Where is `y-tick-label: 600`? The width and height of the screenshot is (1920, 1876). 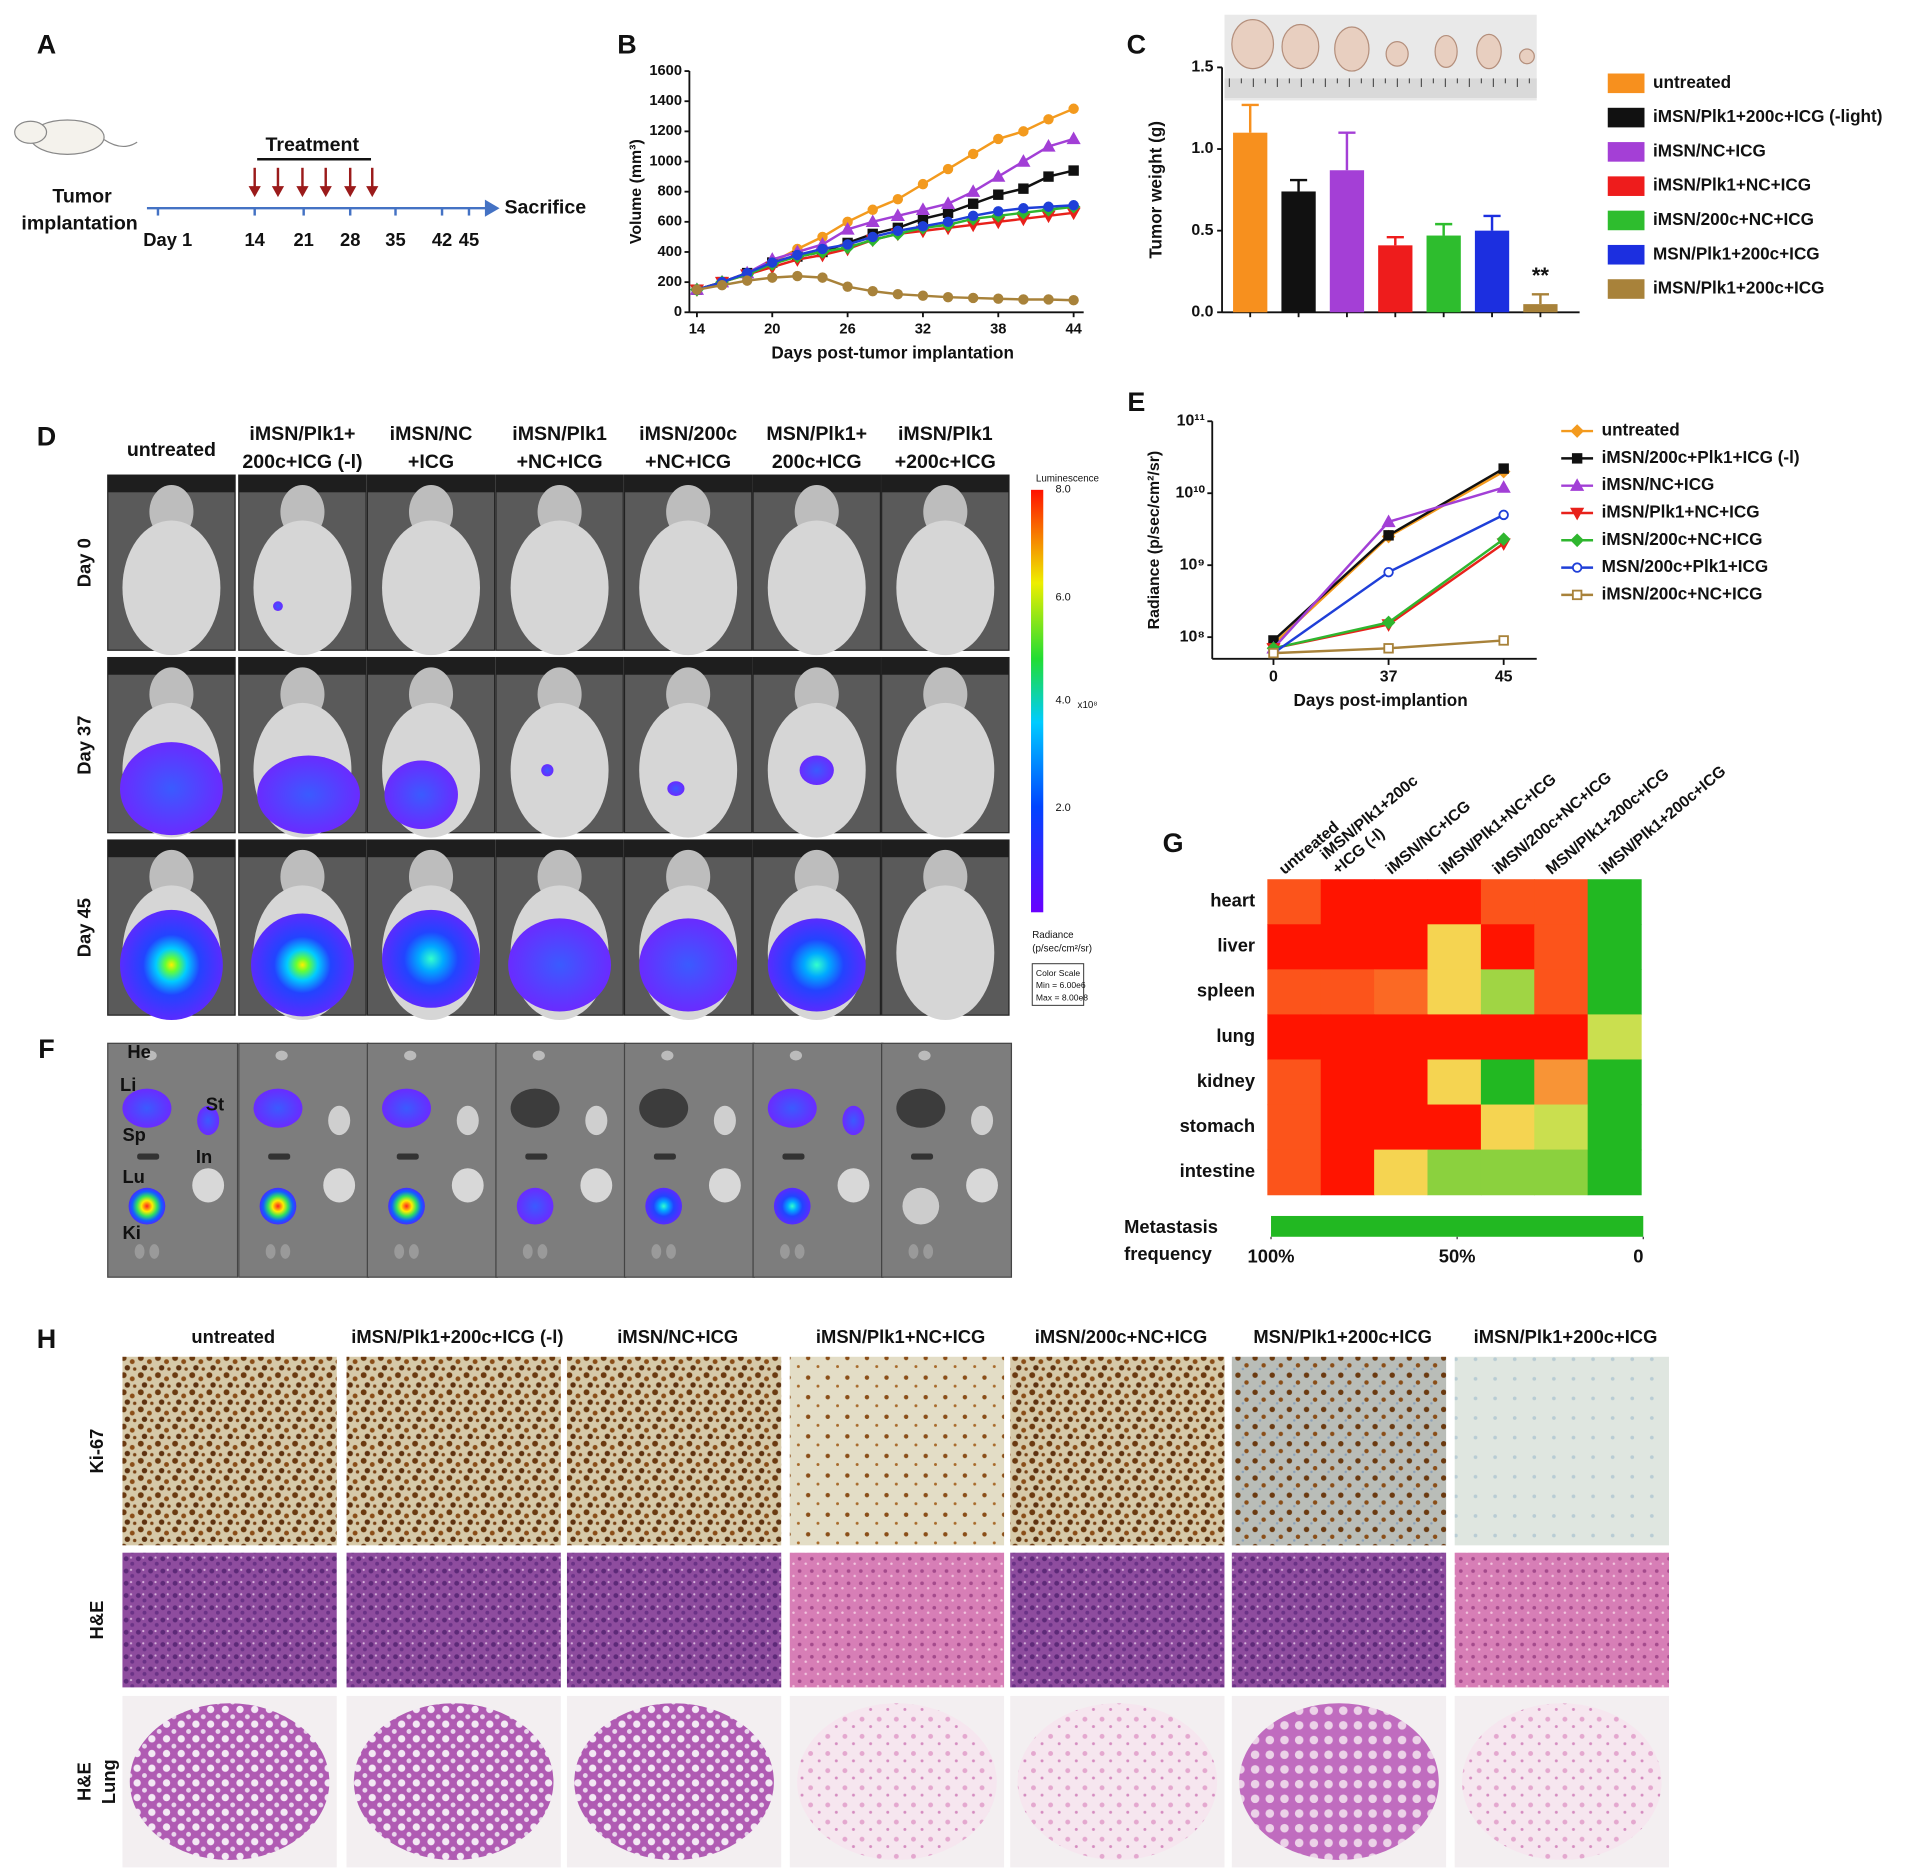 y-tick-label: 600 is located at coordinates (670, 222).